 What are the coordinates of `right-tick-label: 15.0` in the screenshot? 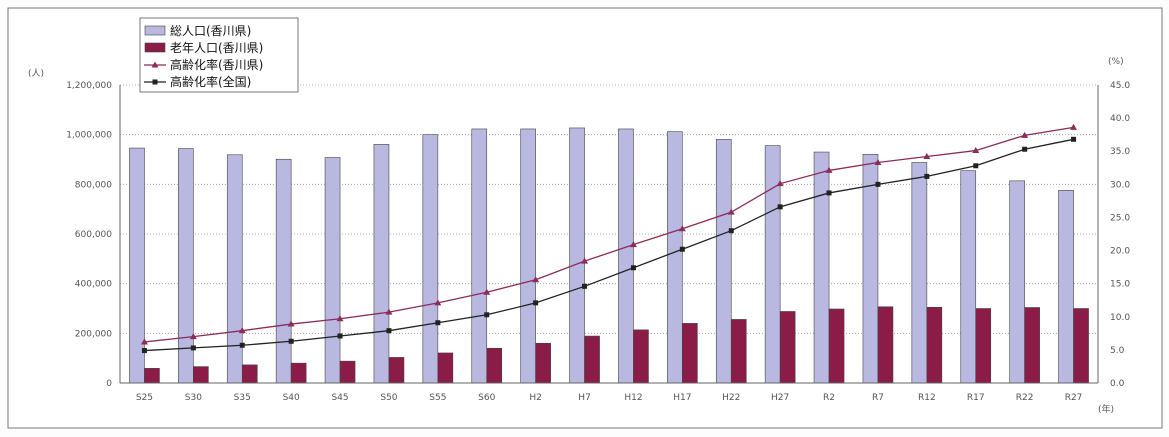 It's located at (1120, 285).